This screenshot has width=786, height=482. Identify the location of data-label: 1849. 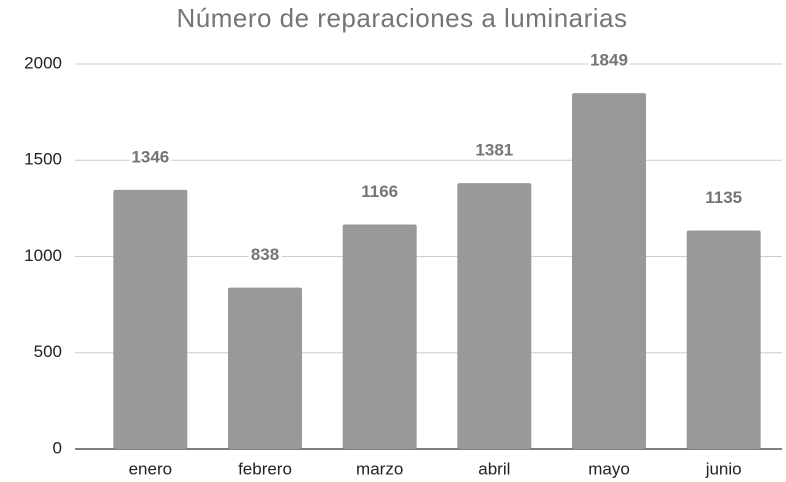
(609, 60).